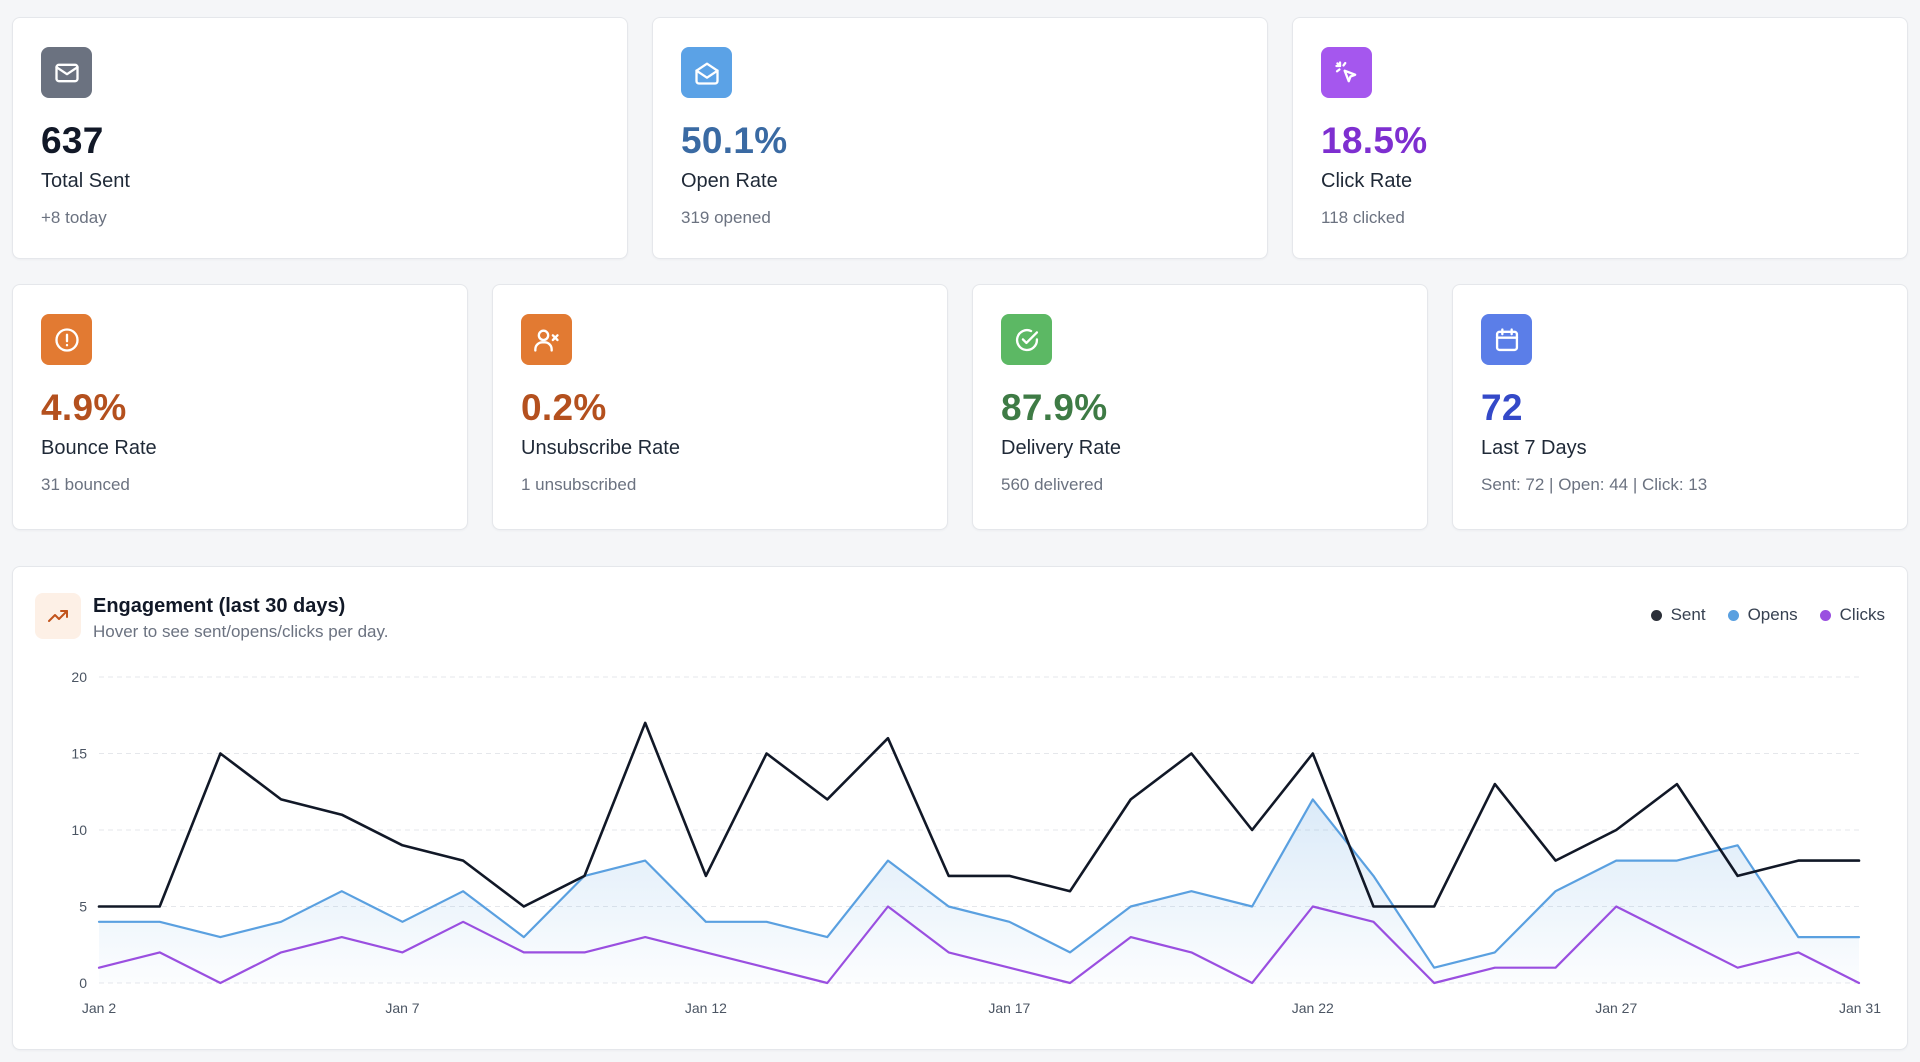 The height and width of the screenshot is (1062, 1920). What do you see at coordinates (1506, 339) in the screenshot?
I see `calendar-icon` at bounding box center [1506, 339].